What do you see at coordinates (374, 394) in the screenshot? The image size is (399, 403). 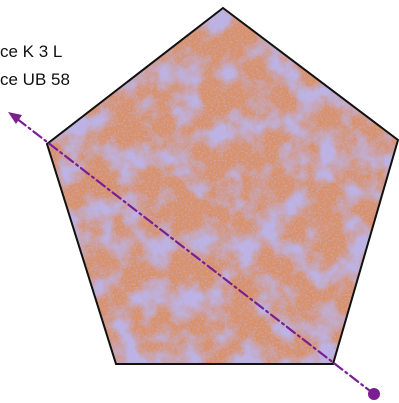 I see `arrow-start-dot` at bounding box center [374, 394].